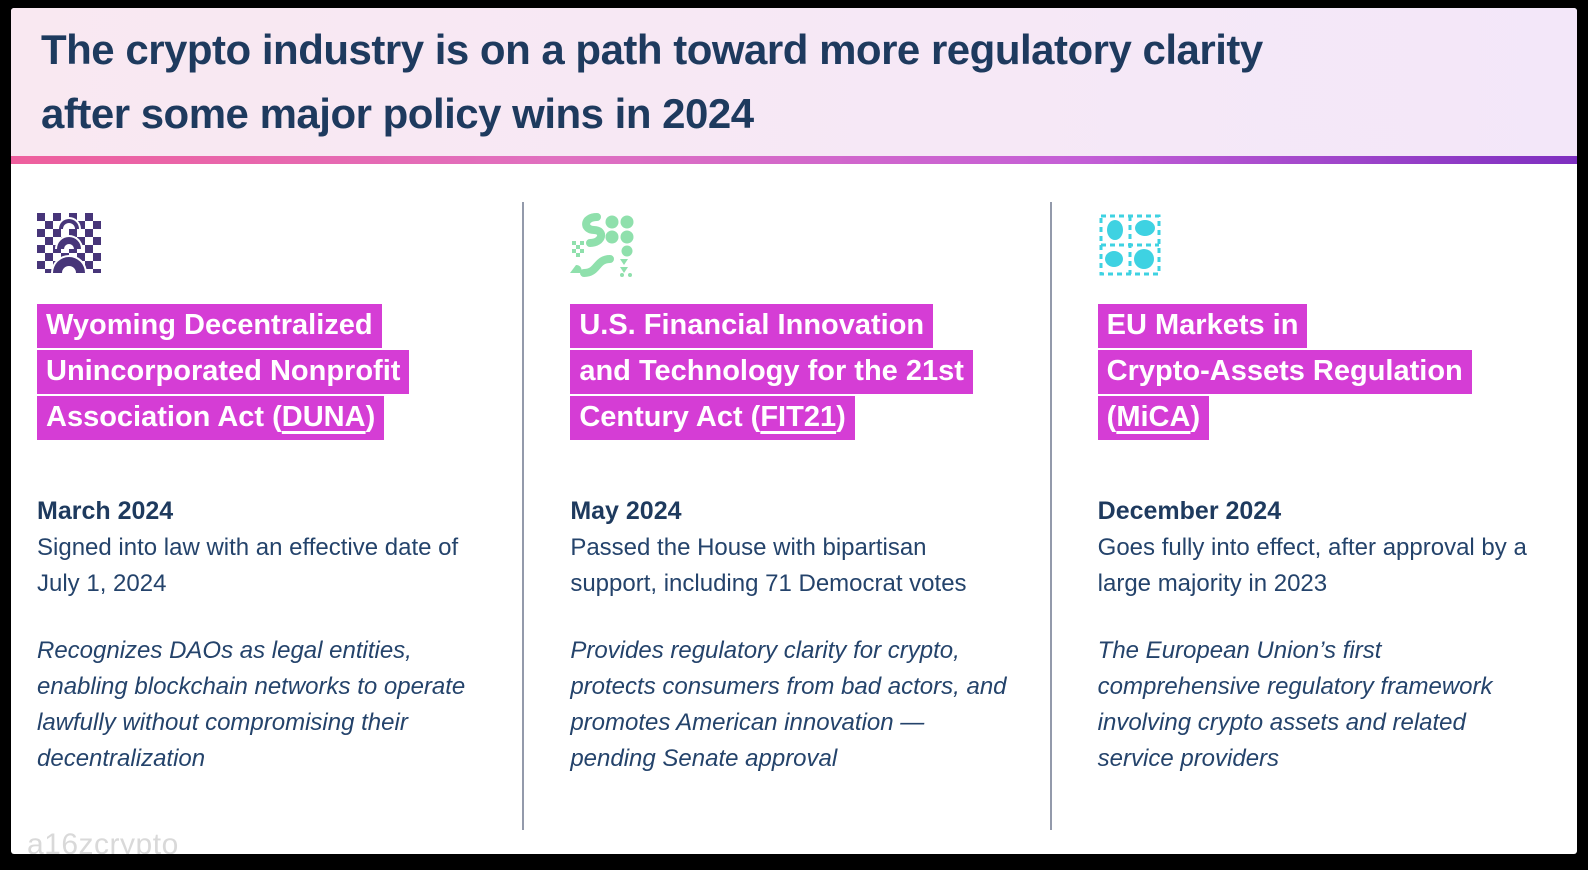 The height and width of the screenshot is (870, 1588). What do you see at coordinates (397, 113) in the screenshot?
I see `slide-title-line-2: after some major policy wins in 2024` at bounding box center [397, 113].